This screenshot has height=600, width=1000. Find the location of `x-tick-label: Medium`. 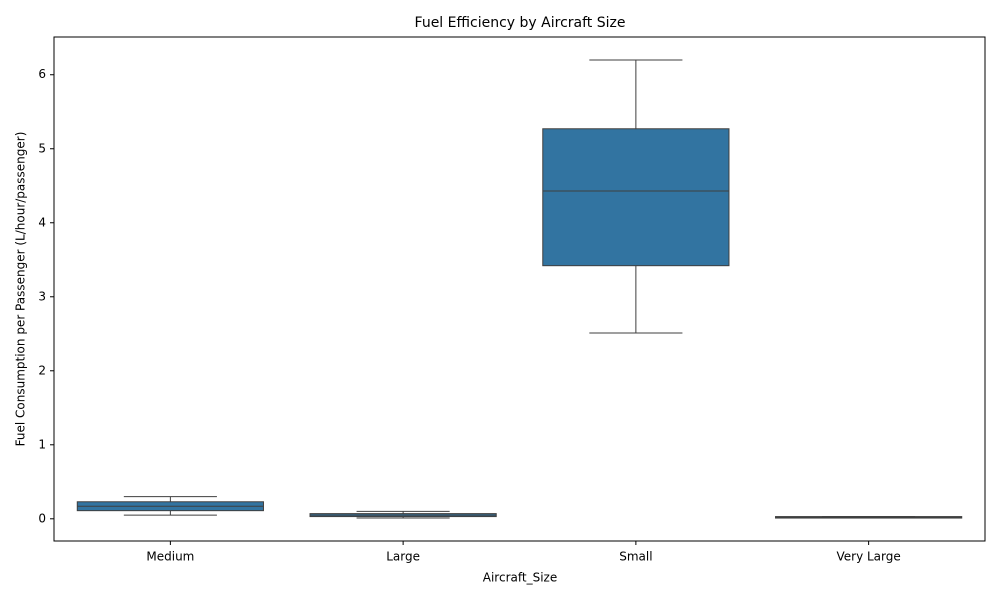

x-tick-label: Medium is located at coordinates (170, 557).